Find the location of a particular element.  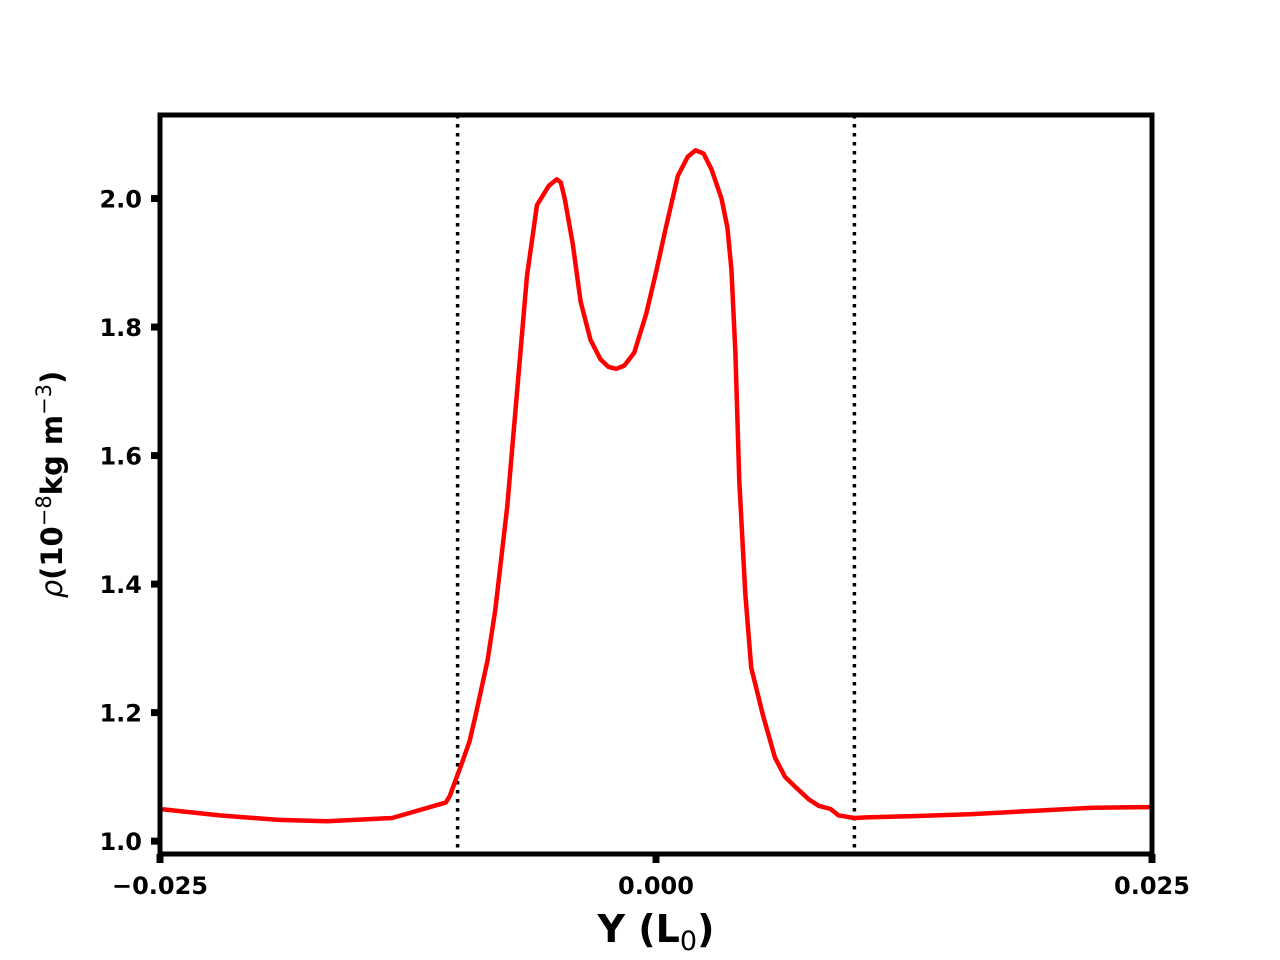

x-axis-label: Y (L0) is located at coordinates (656, 932).